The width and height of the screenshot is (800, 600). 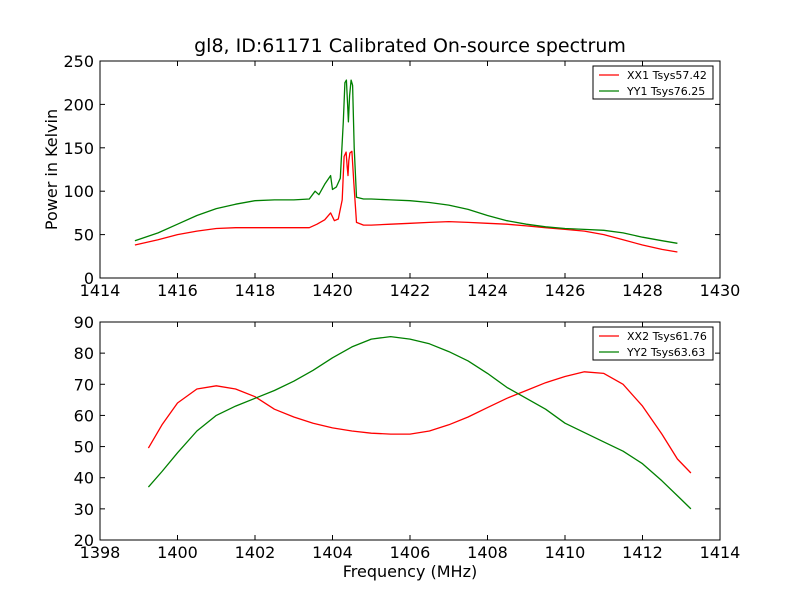 What do you see at coordinates (410, 552) in the screenshot?
I see `x-tick-label: 1406` at bounding box center [410, 552].